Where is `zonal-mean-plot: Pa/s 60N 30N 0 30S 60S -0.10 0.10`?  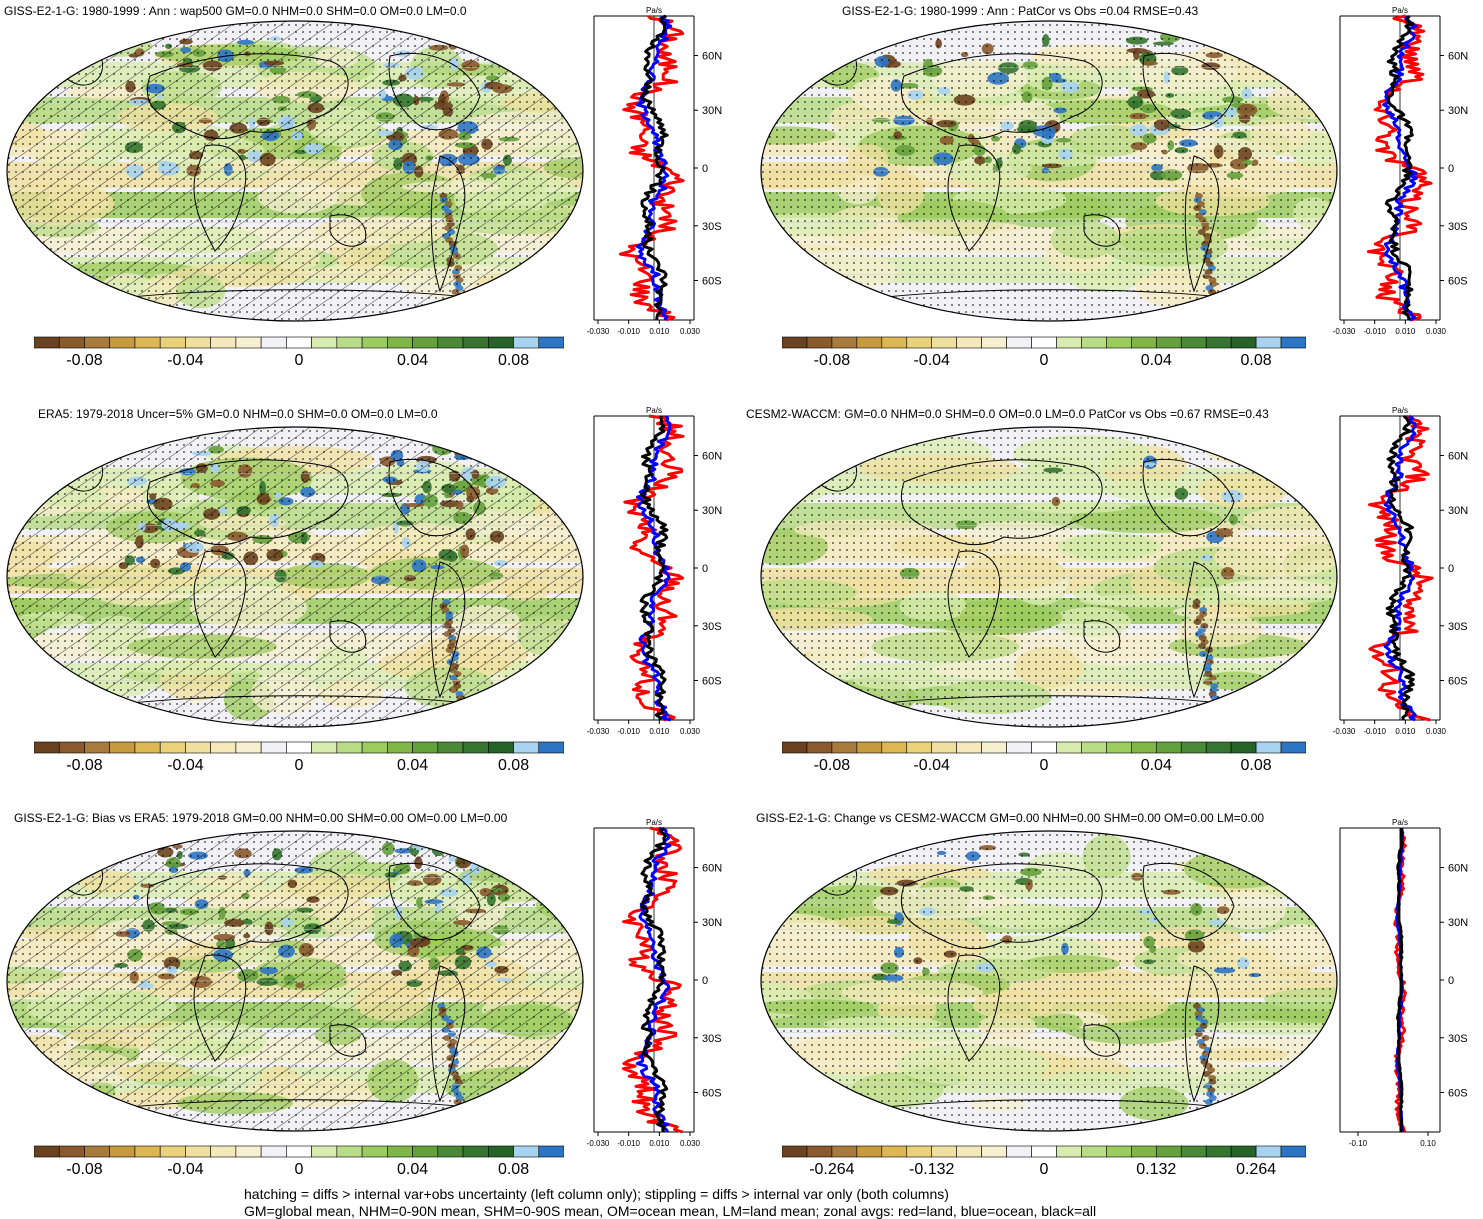
zonal-mean-plot: Pa/s 60N 30N 0 30S 60S -0.10 0.10 is located at coordinates (1403, 983).